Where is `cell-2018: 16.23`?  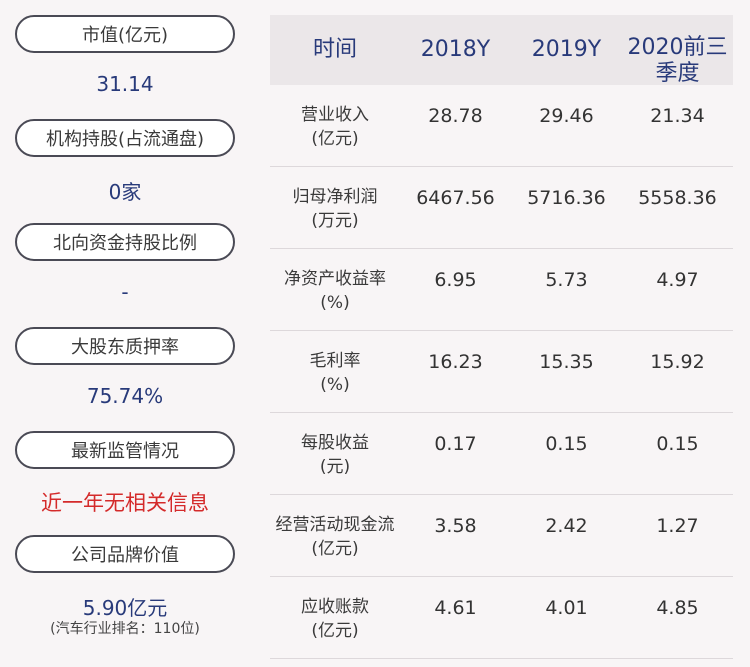 cell-2018: 16.23 is located at coordinates (455, 362).